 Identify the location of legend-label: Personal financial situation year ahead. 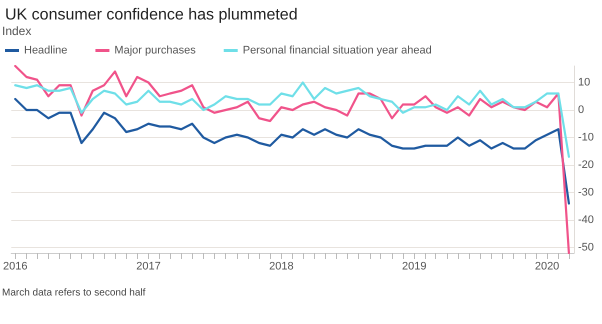
(337, 50).